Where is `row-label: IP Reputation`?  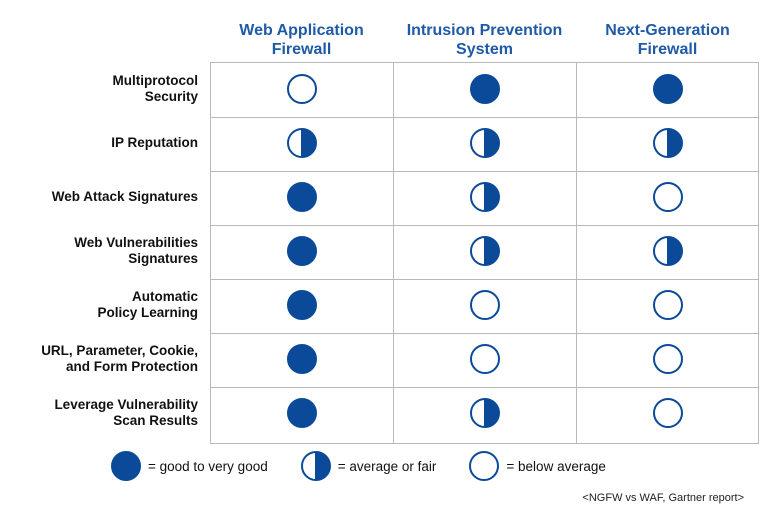
row-label: IP Reputation is located at coordinates (103, 143).